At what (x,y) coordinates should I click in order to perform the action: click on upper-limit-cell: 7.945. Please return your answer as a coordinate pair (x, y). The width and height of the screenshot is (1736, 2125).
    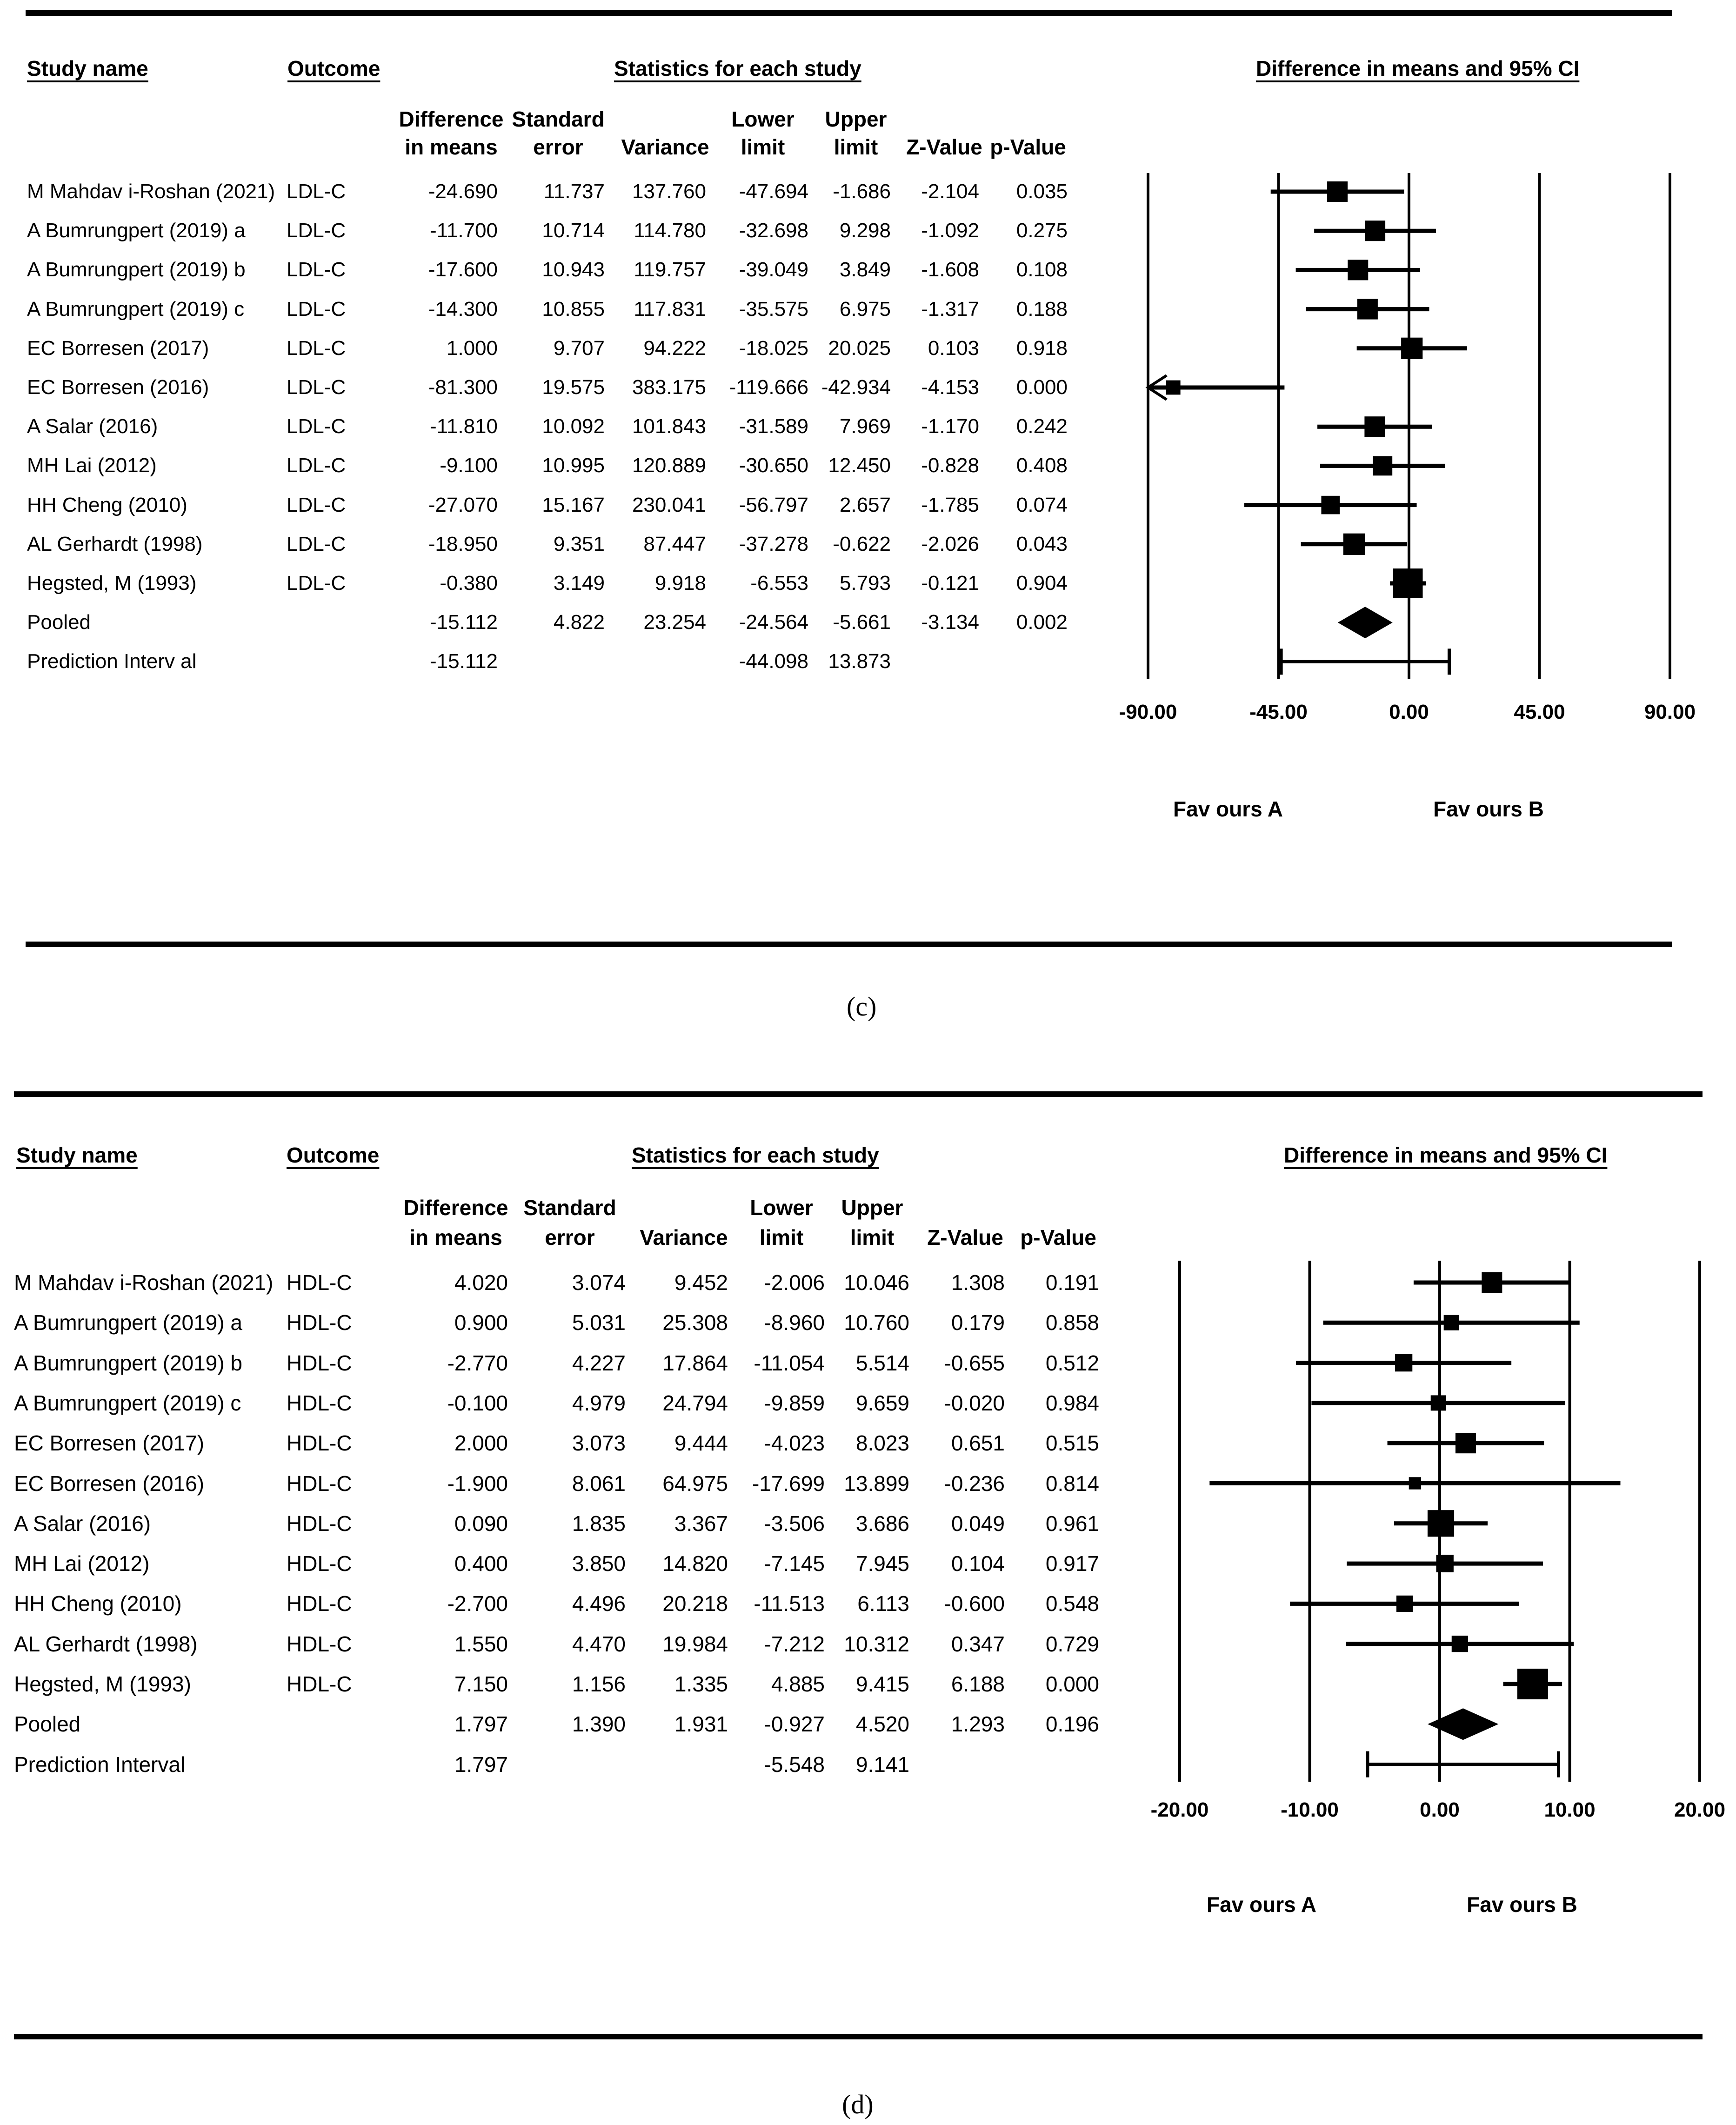
    Looking at the image, I should click on (882, 1563).